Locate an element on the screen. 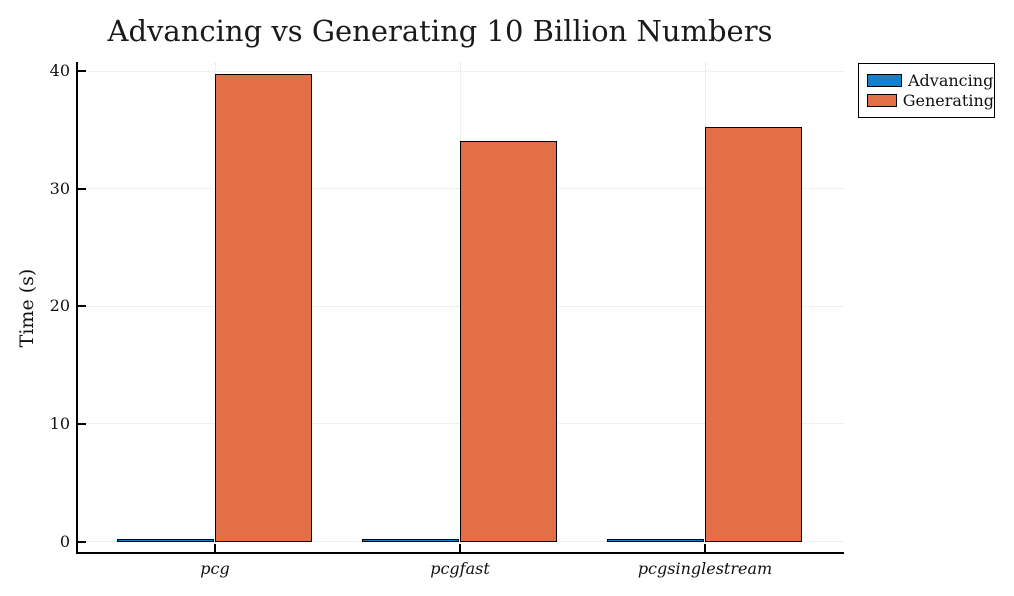 The image size is (1014, 596). y-tick-label-40: 40 is located at coordinates (59, 70).